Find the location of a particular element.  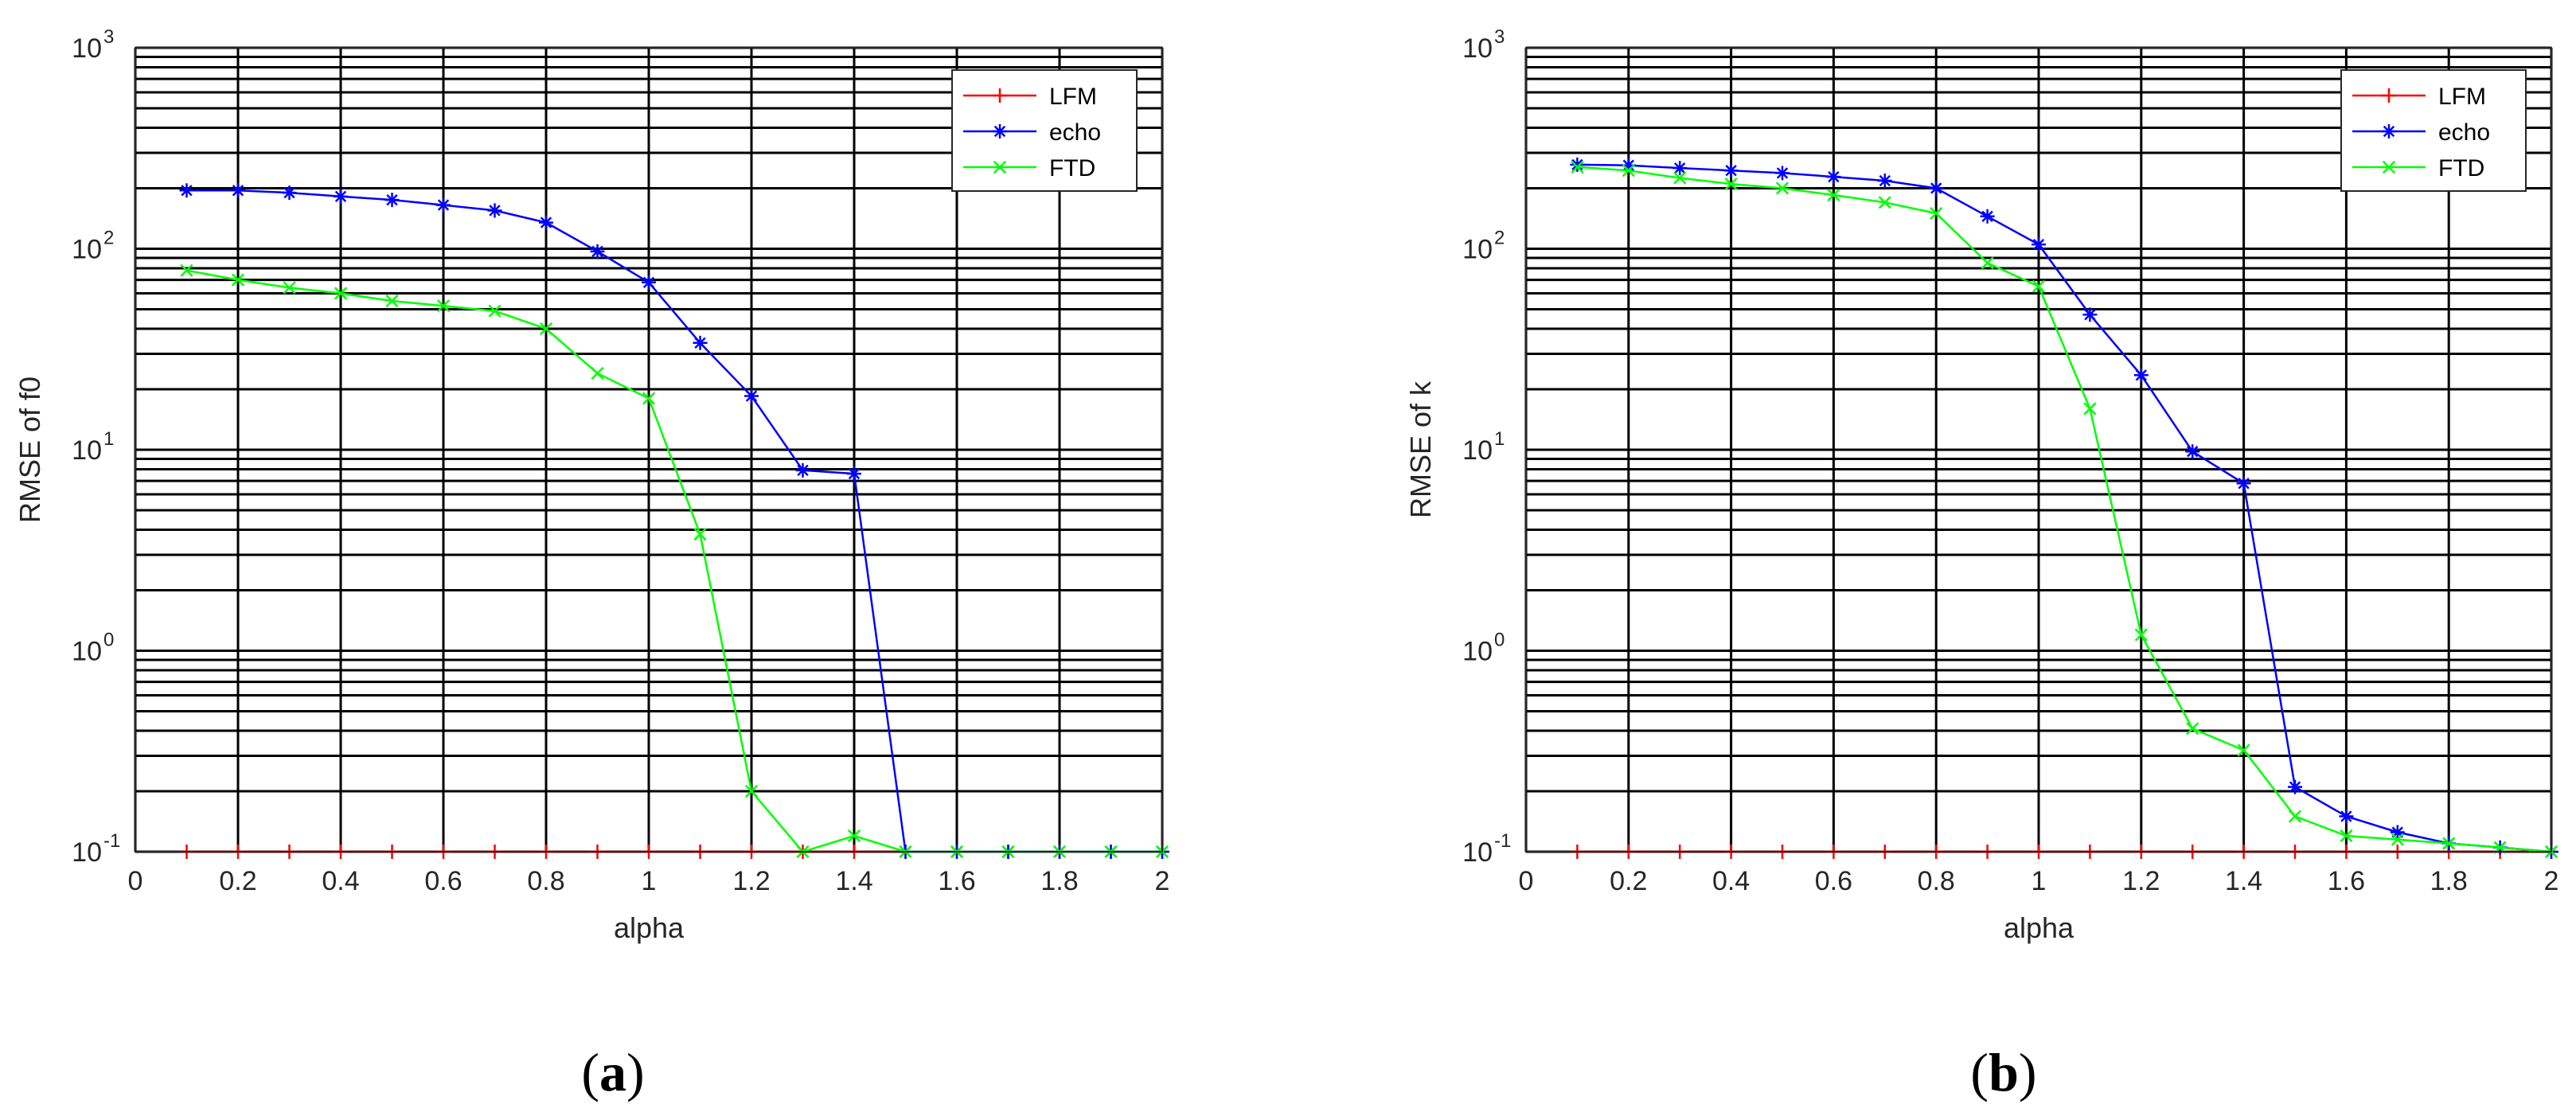

panel-caption: (a) is located at coordinates (612, 1072).